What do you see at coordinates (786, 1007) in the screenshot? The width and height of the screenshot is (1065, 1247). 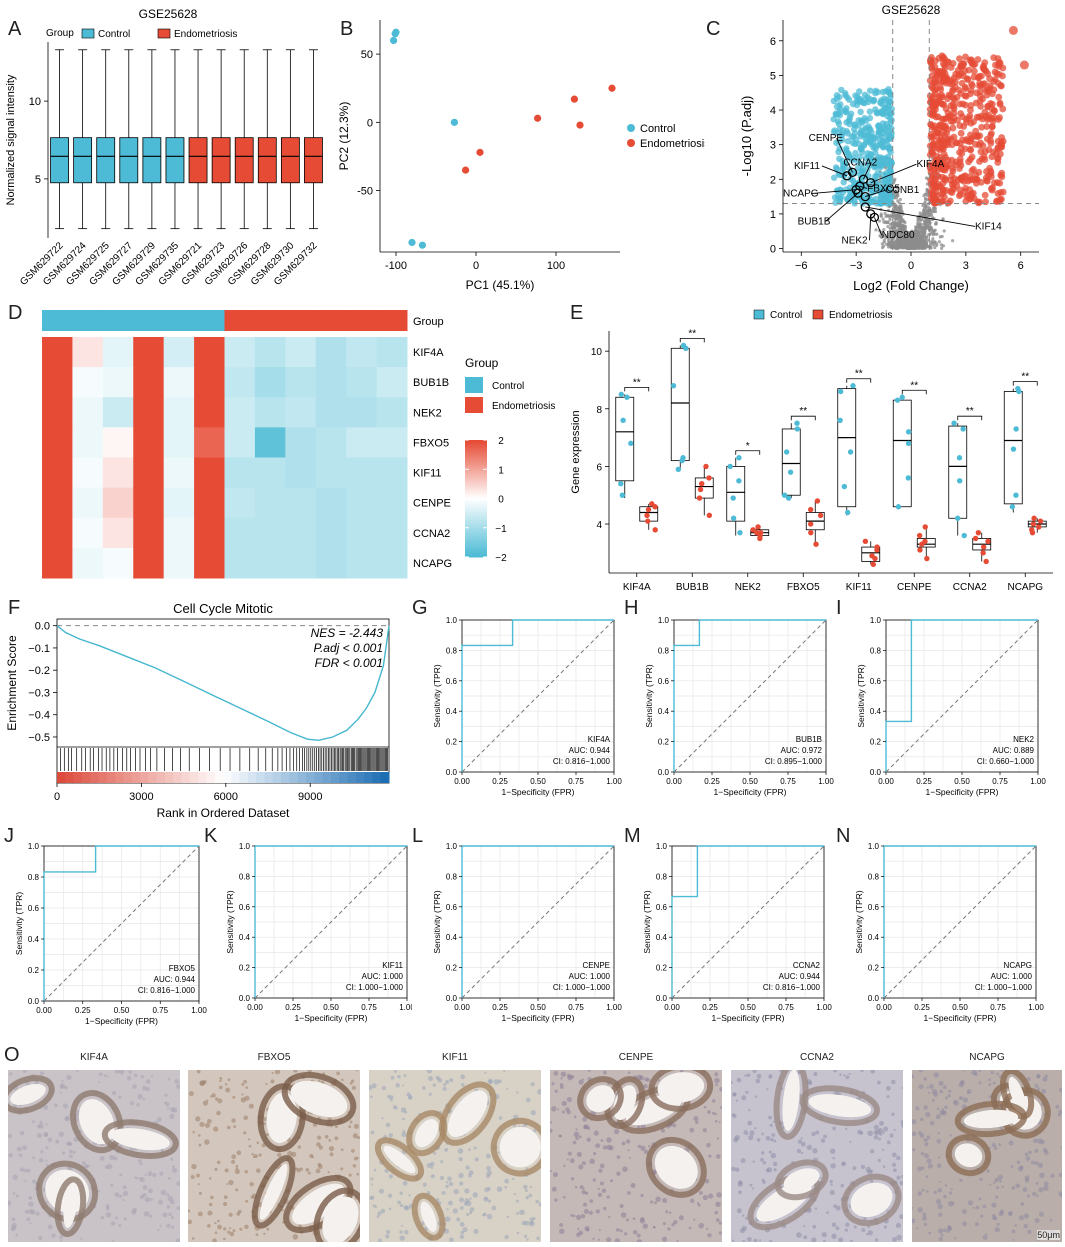 I see `x-tick-label: 0.75` at bounding box center [786, 1007].